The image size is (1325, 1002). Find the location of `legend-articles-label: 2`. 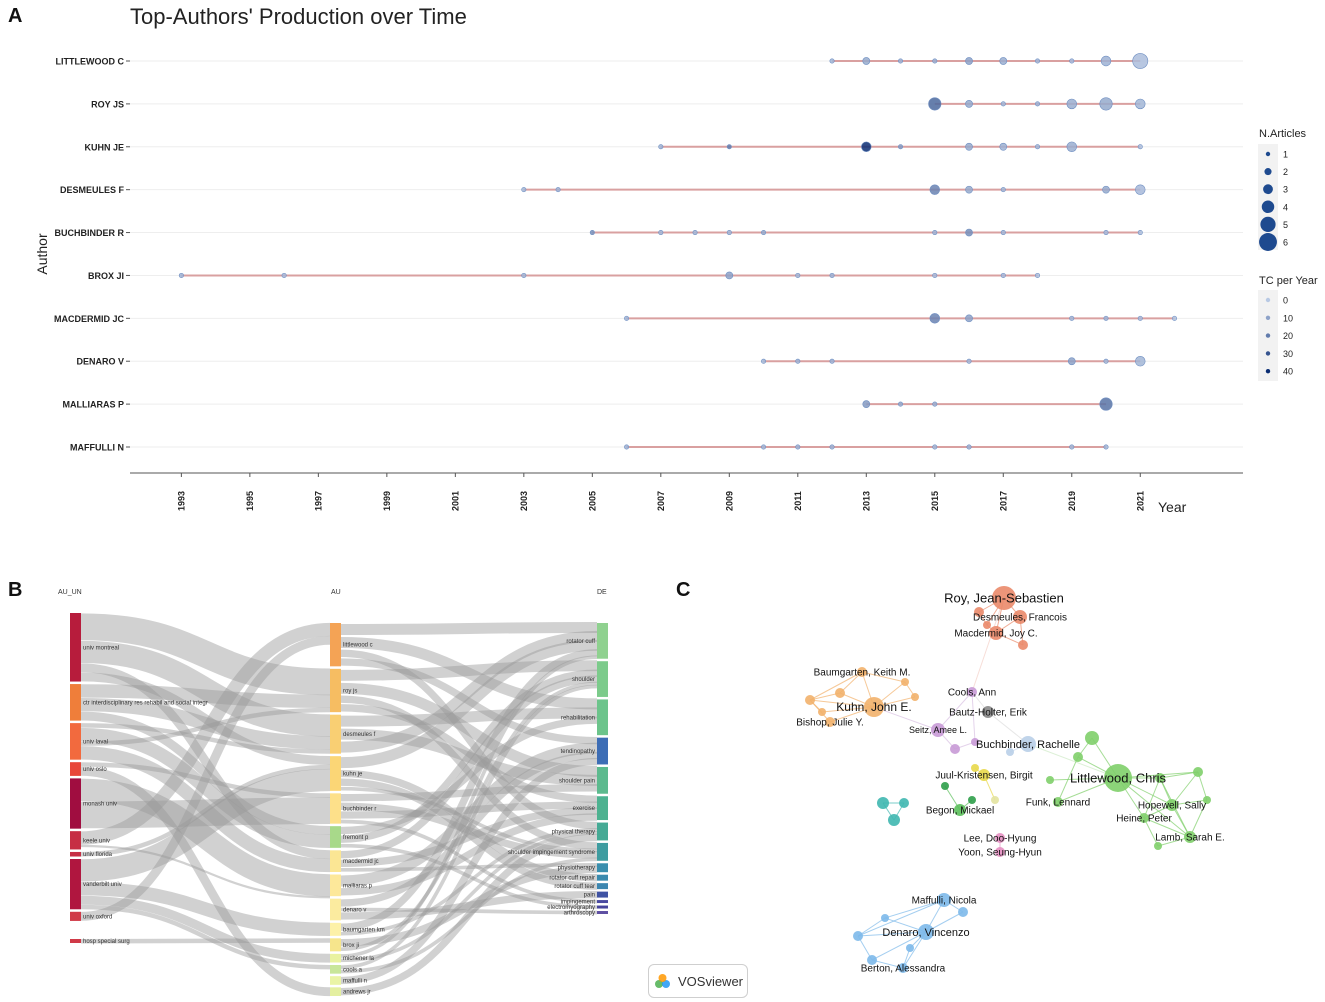

legend-articles-label: 2 is located at coordinates (1285, 172).